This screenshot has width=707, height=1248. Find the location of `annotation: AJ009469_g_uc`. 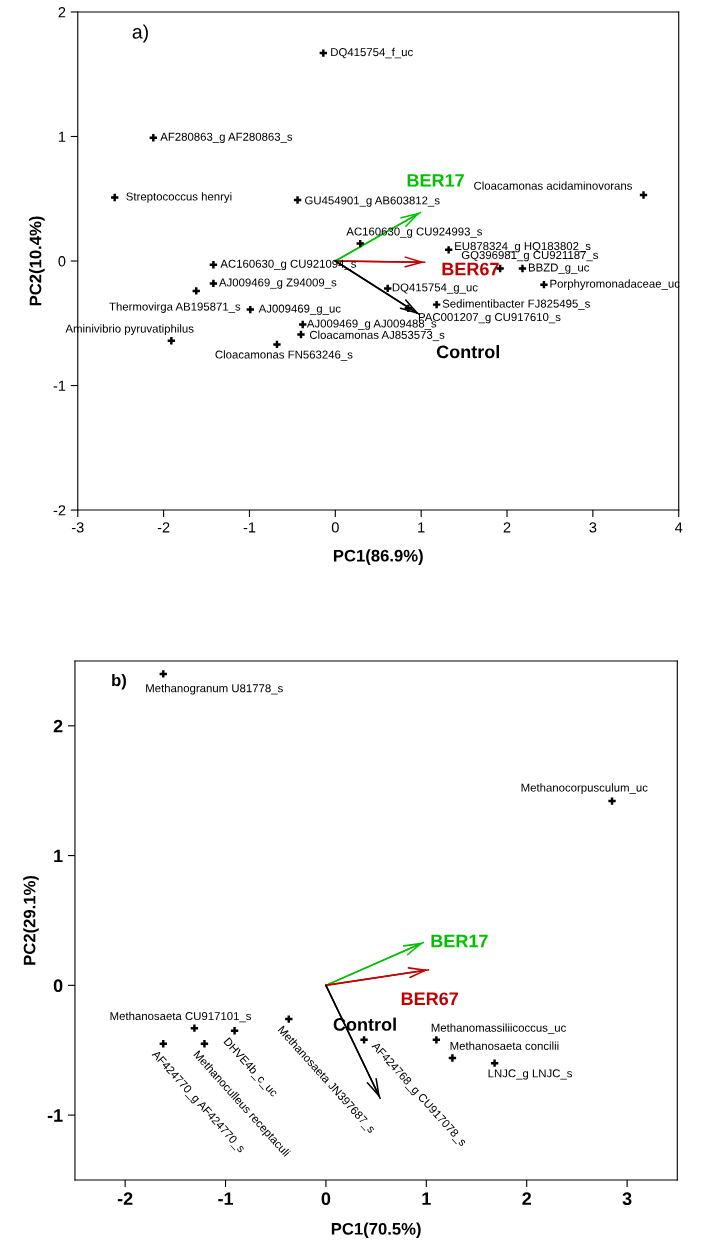

annotation: AJ009469_g_uc is located at coordinates (299, 309).